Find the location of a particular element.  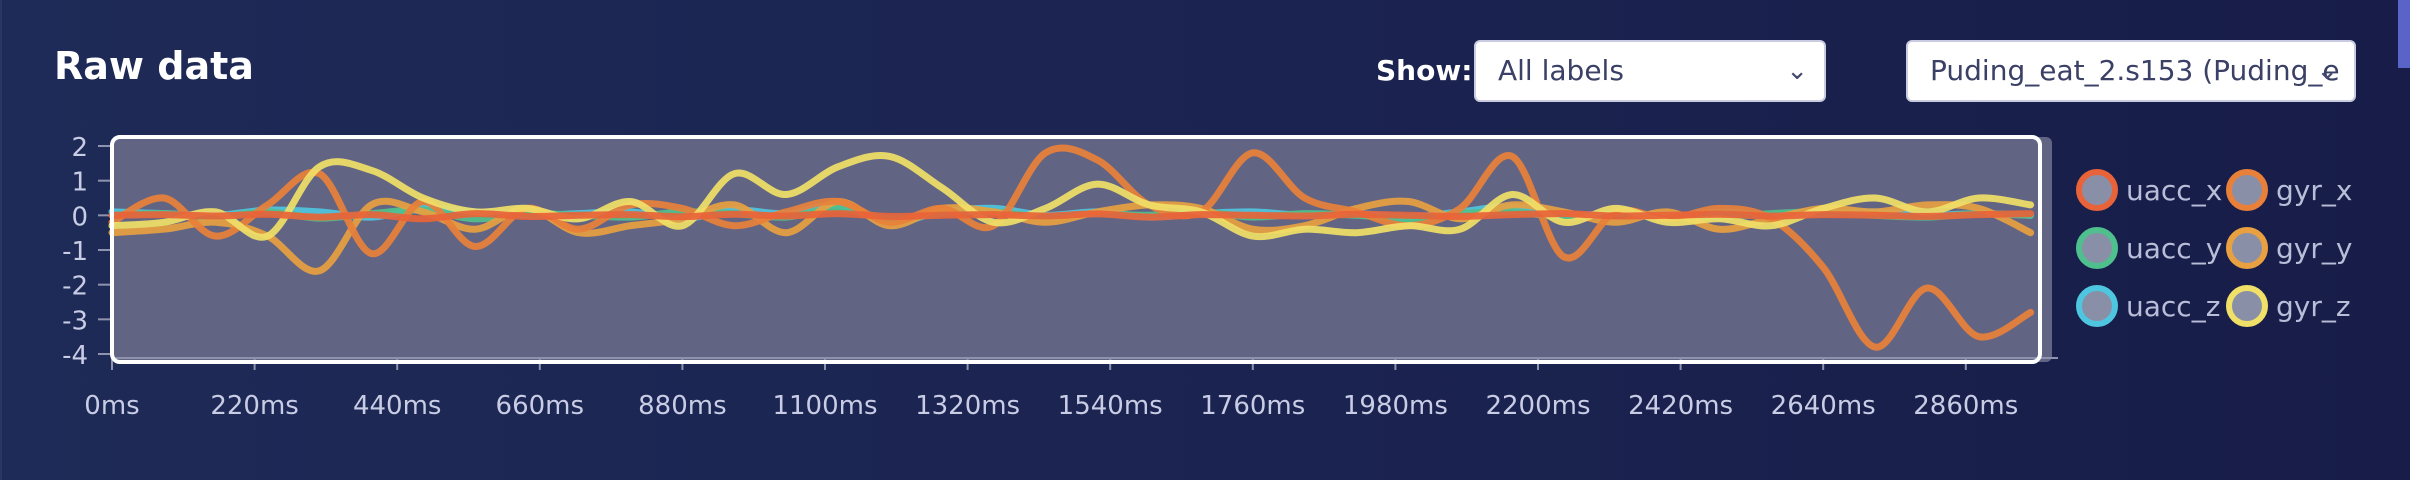

legend-item-gyr_y: gyr_y is located at coordinates (2289, 248).